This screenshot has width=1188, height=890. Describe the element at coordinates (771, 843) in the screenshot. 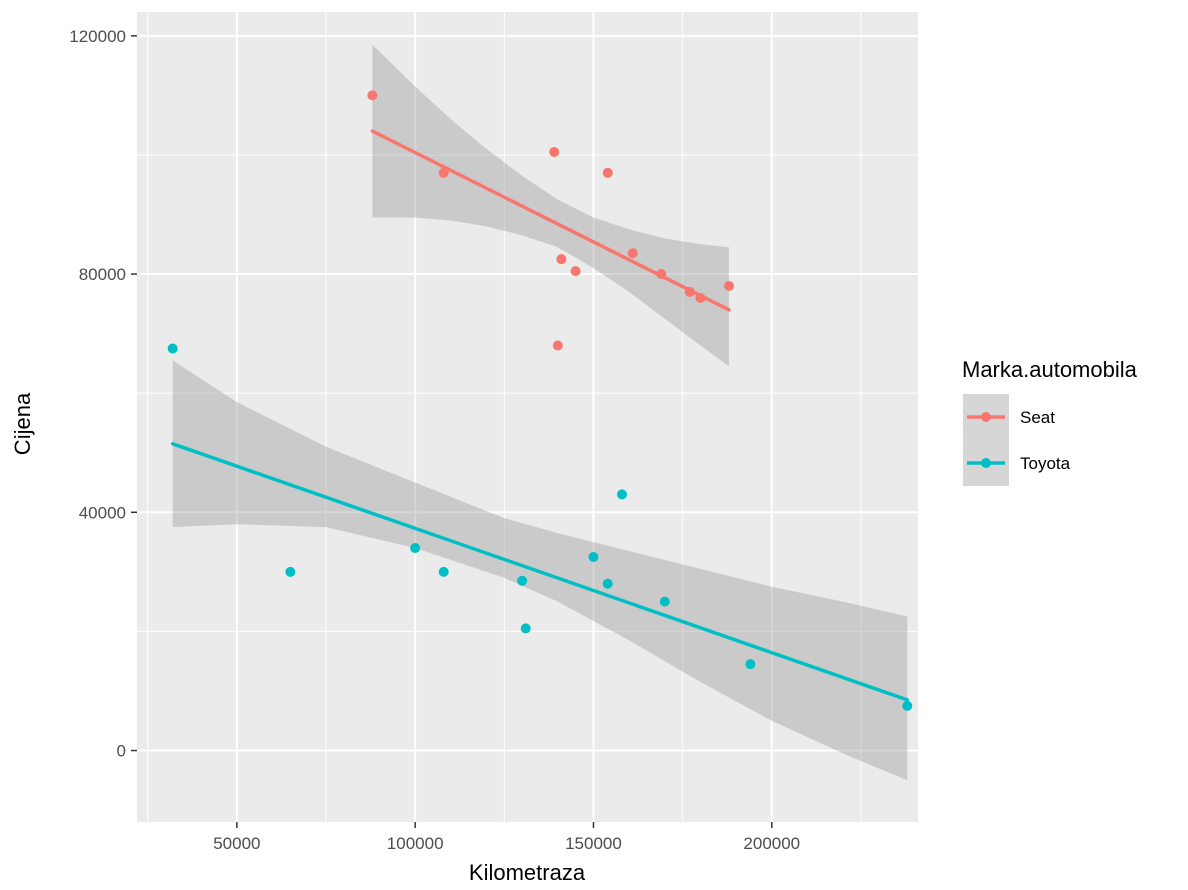

I see `x-tick-label: 200000` at that location.